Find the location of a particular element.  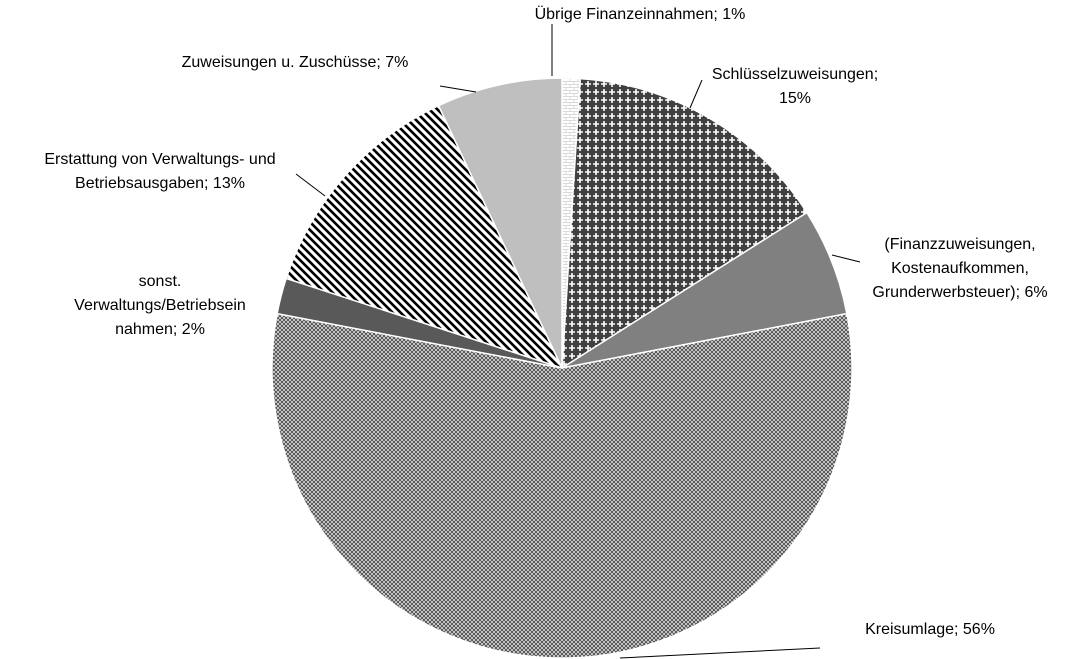

data-label: Betriebsausgaben; 13% is located at coordinates (160, 183).